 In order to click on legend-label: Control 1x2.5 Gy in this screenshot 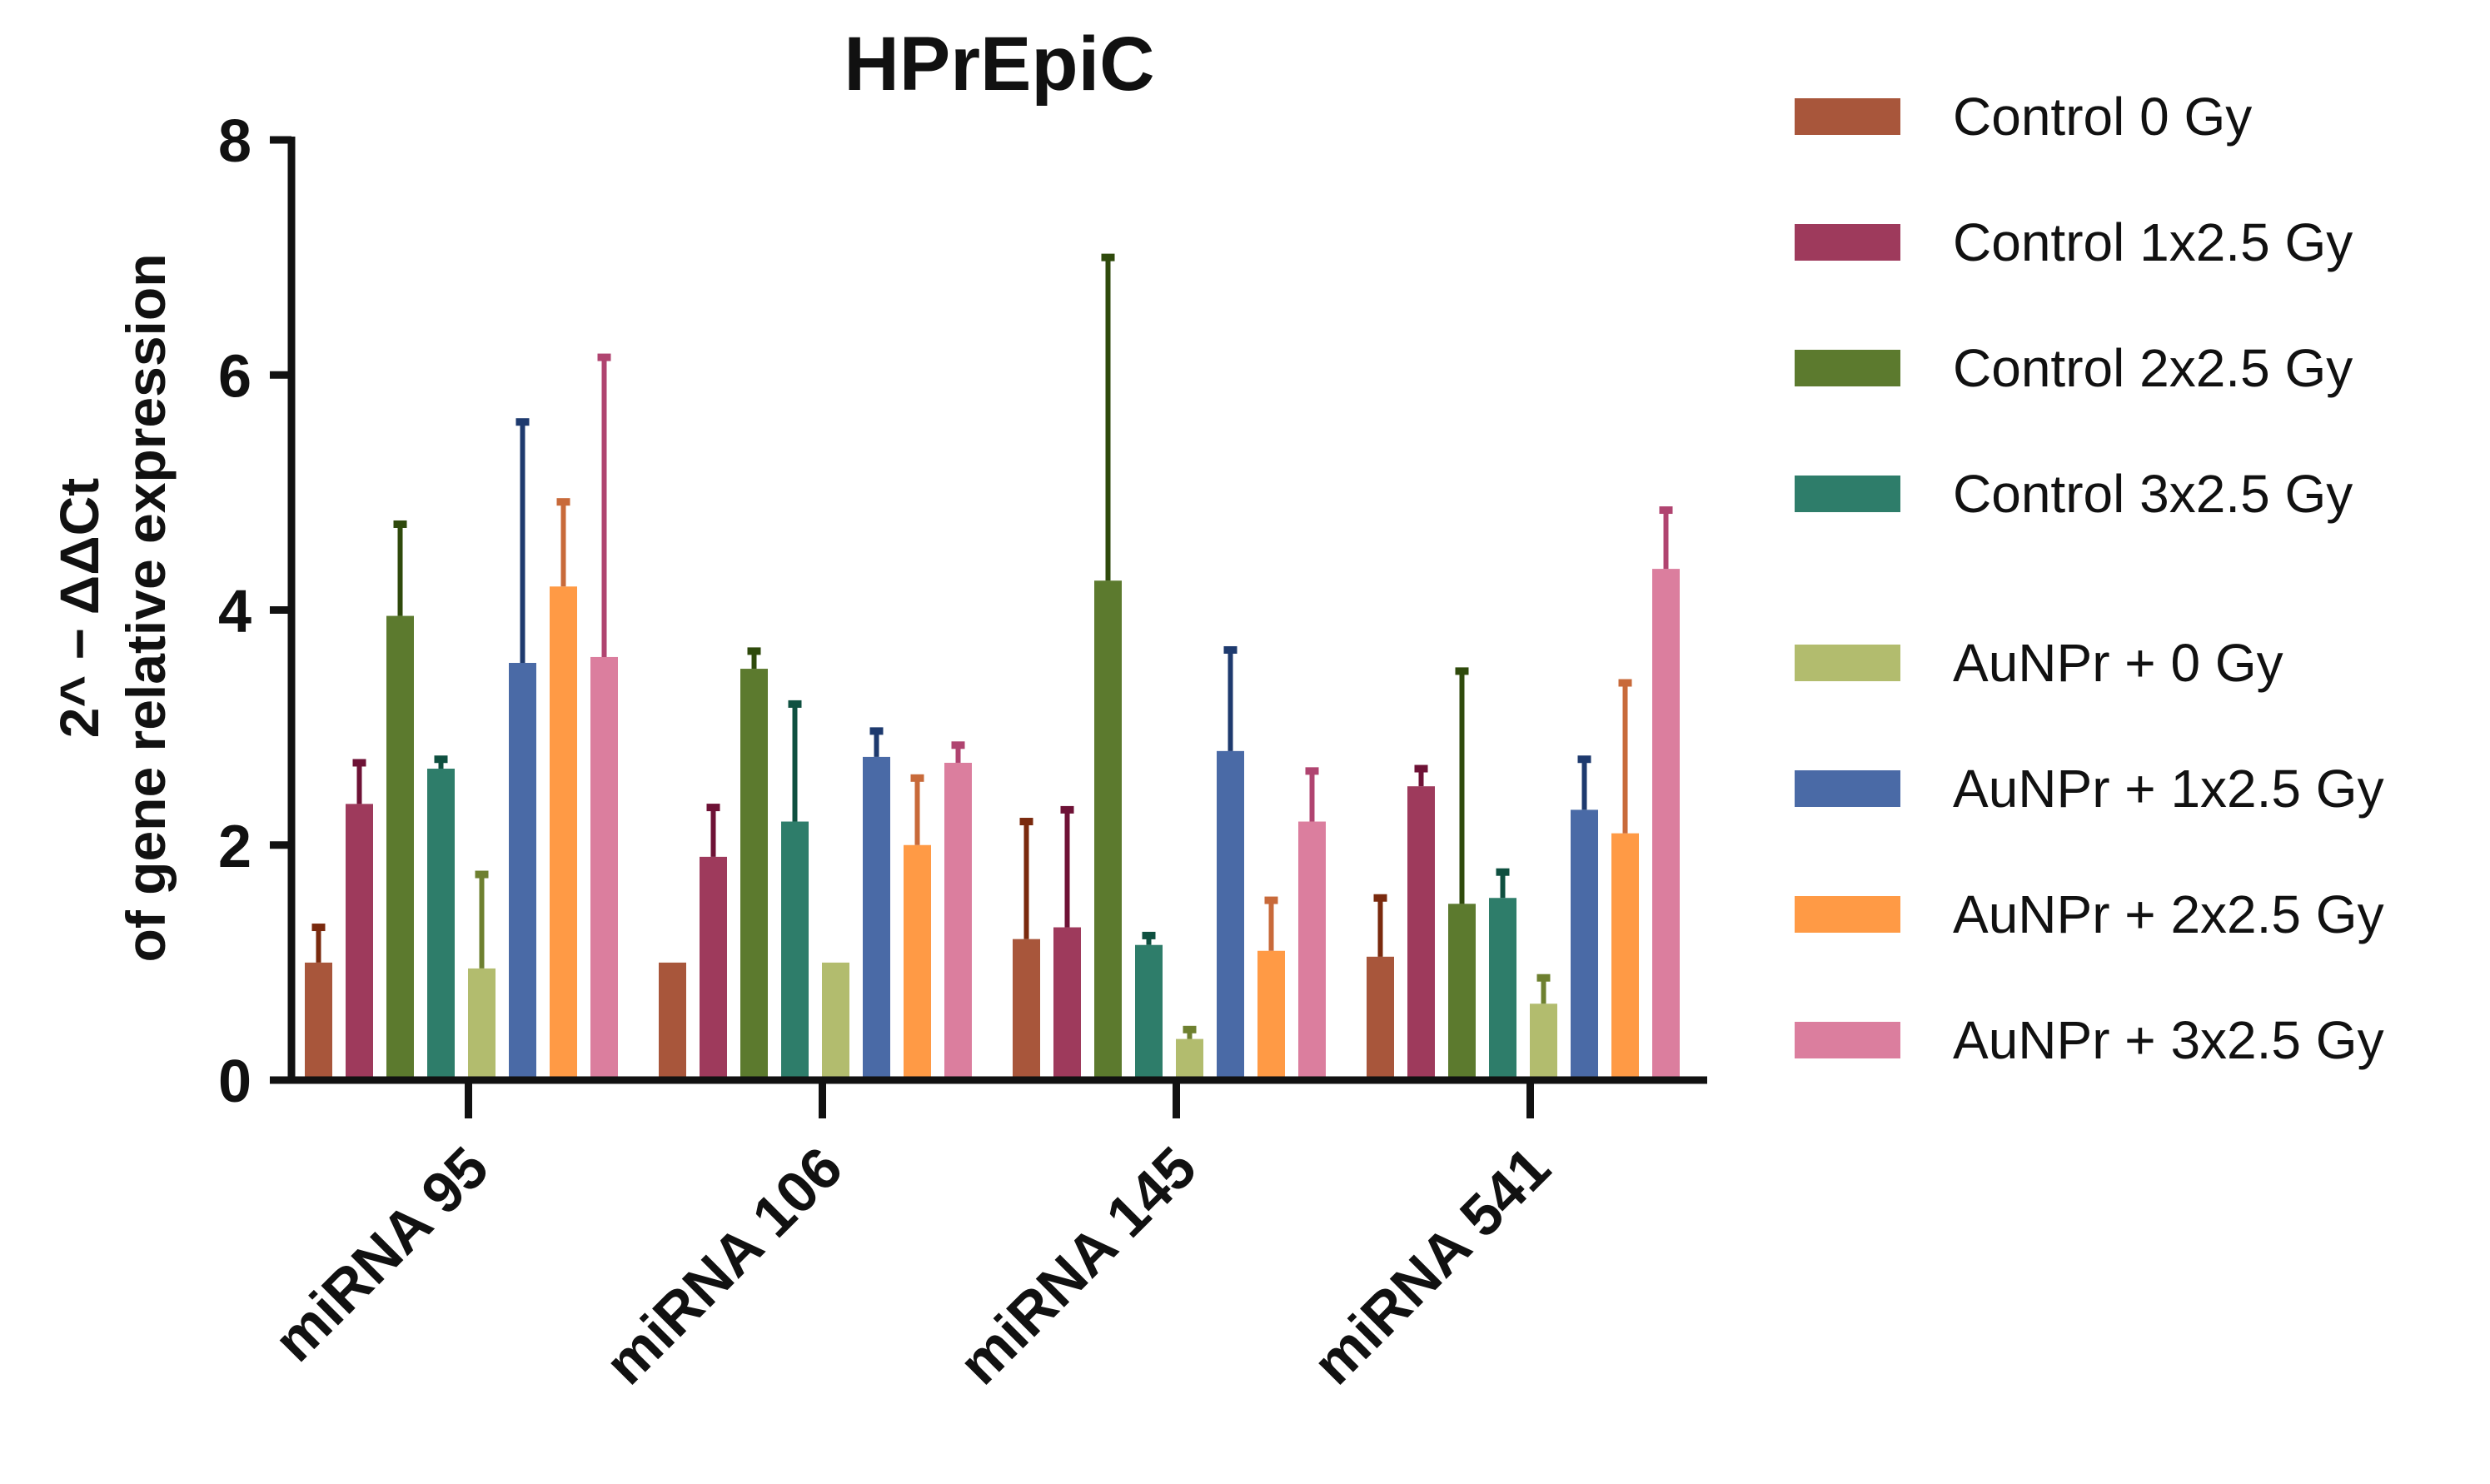, I will do `click(2153, 242)`.